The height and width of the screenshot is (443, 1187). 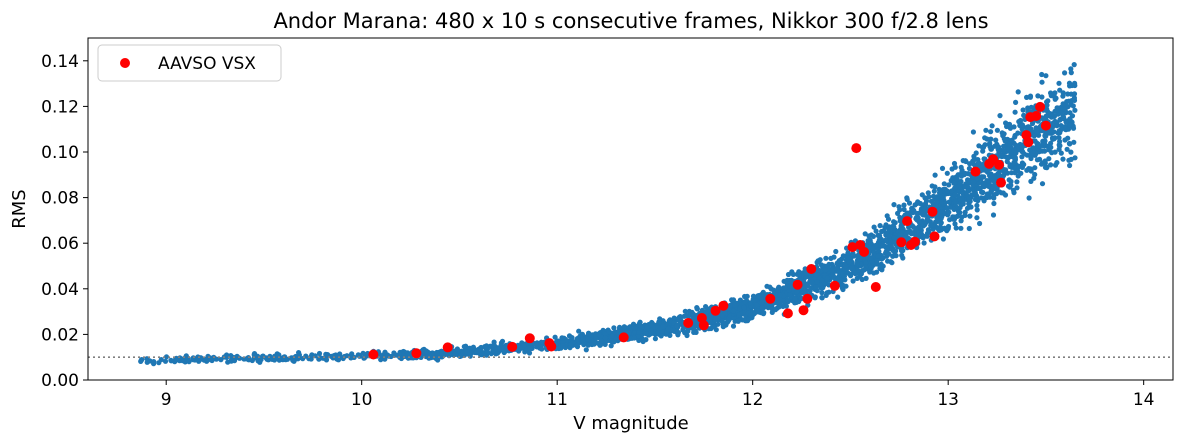 What do you see at coordinates (60, 381) in the screenshot?
I see `y-tick-label: 0.00` at bounding box center [60, 381].